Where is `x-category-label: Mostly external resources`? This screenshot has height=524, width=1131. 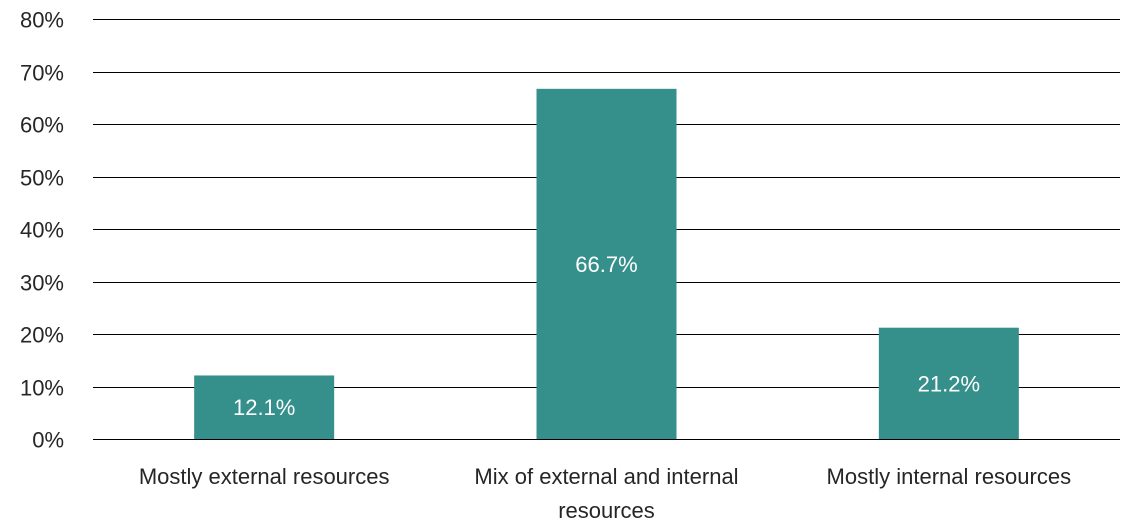
x-category-label: Mostly external resources is located at coordinates (264, 476).